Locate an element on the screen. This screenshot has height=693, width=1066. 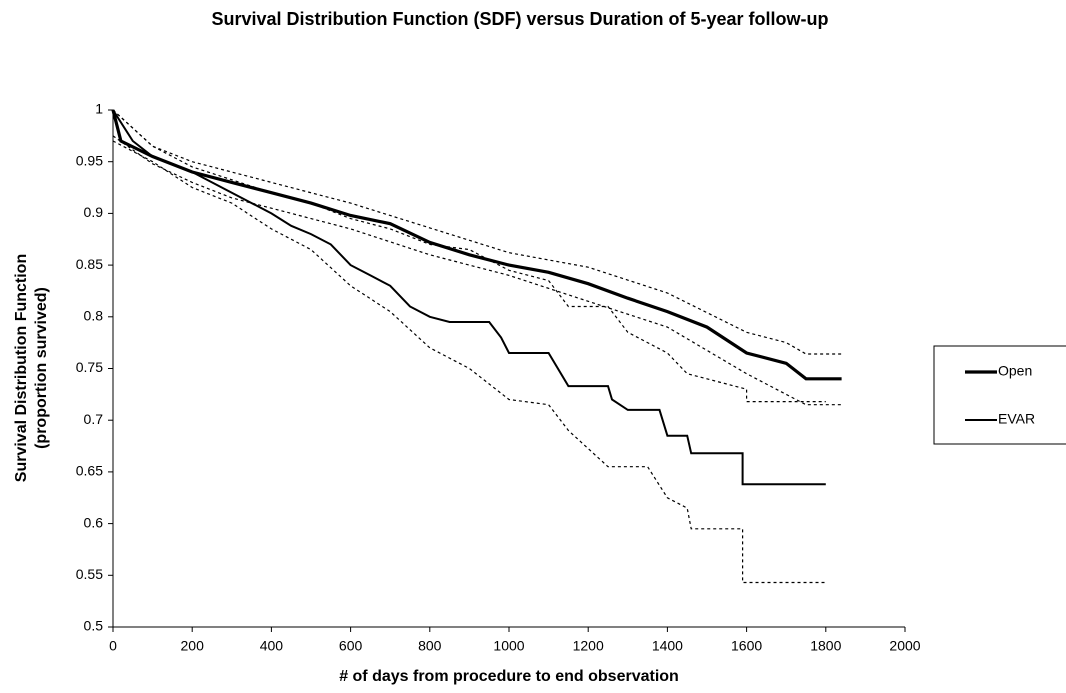
x-tick-label: 800 is located at coordinates (430, 646).